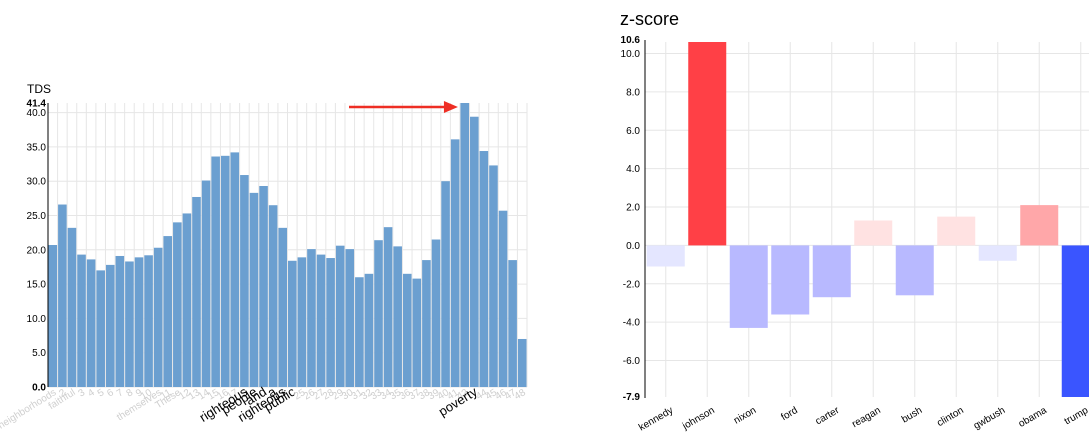  What do you see at coordinates (633, 169) in the screenshot?
I see `zscore-y-tick-label: 4.0` at bounding box center [633, 169].